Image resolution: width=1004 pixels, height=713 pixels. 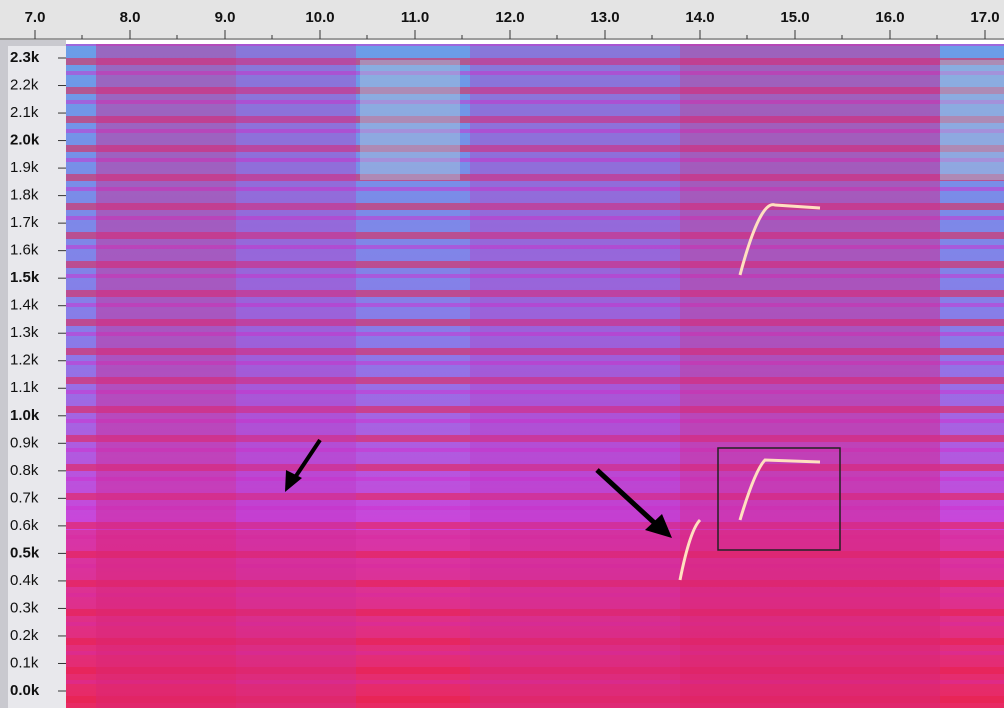 I want to click on time-label: 13.0, so click(x=604, y=17).